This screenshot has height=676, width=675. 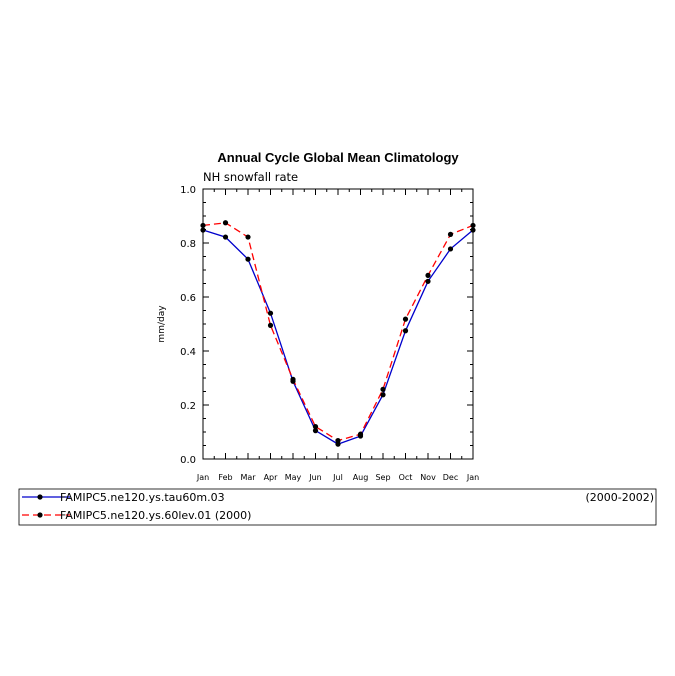 I want to click on x-tick-label: Oct, so click(x=406, y=477).